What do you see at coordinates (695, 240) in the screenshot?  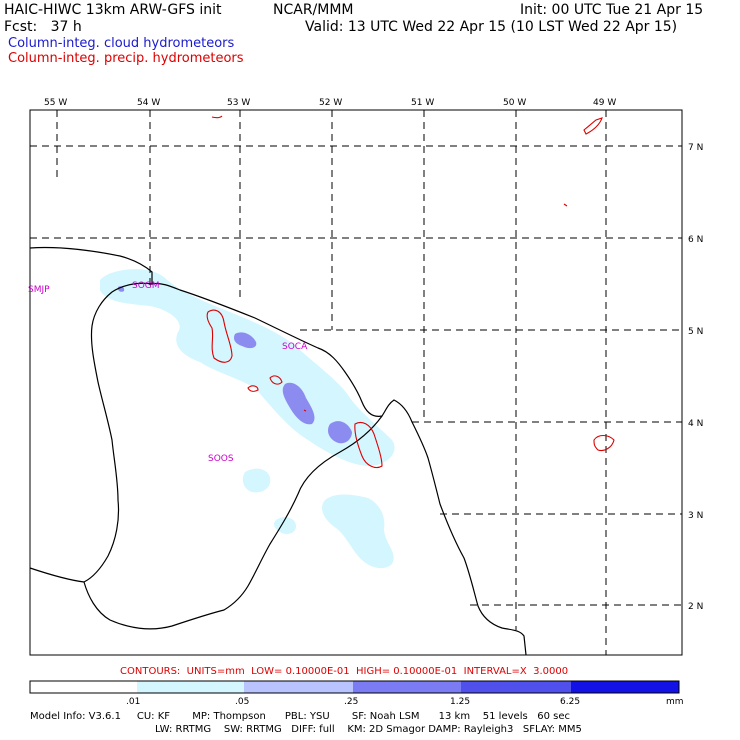 I see `lat-label: 6 N` at bounding box center [695, 240].